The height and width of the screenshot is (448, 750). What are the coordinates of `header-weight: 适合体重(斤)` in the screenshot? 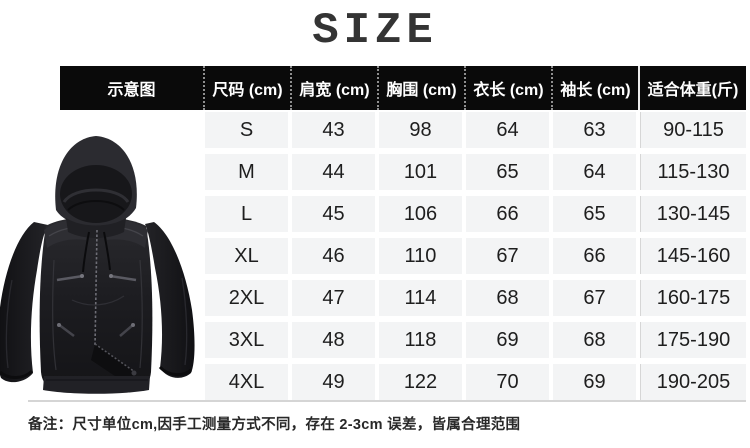 It's located at (693, 90).